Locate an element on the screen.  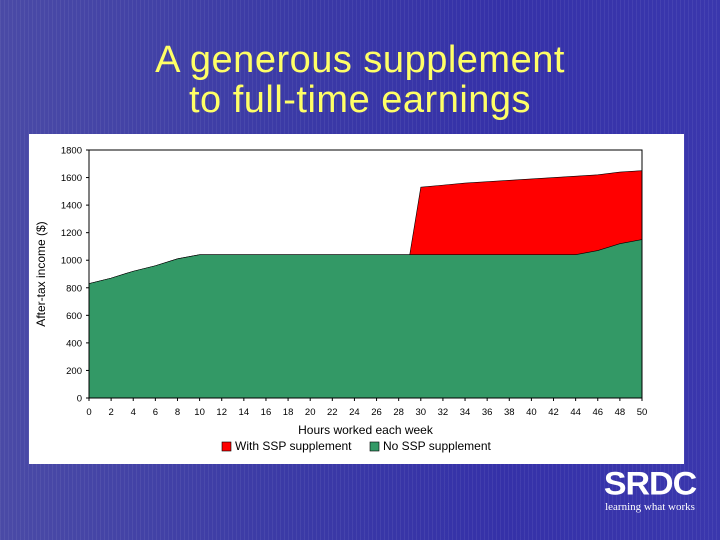
y-tick-label: 1000 is located at coordinates (71, 261).